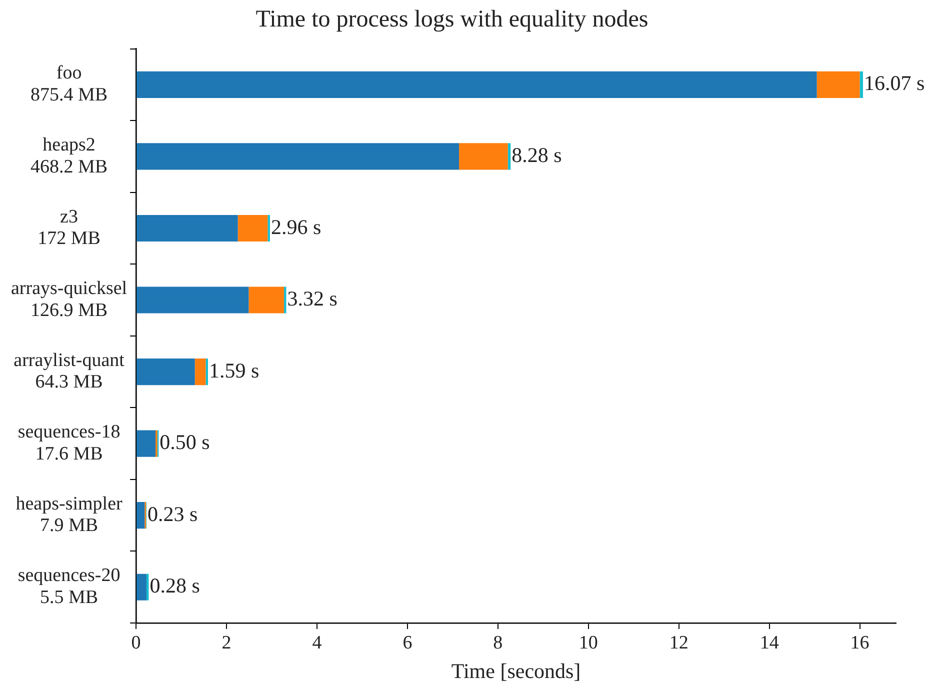 The width and height of the screenshot is (940, 693). Describe the element at coordinates (770, 643) in the screenshot. I see `x-tick-label: 14` at that location.